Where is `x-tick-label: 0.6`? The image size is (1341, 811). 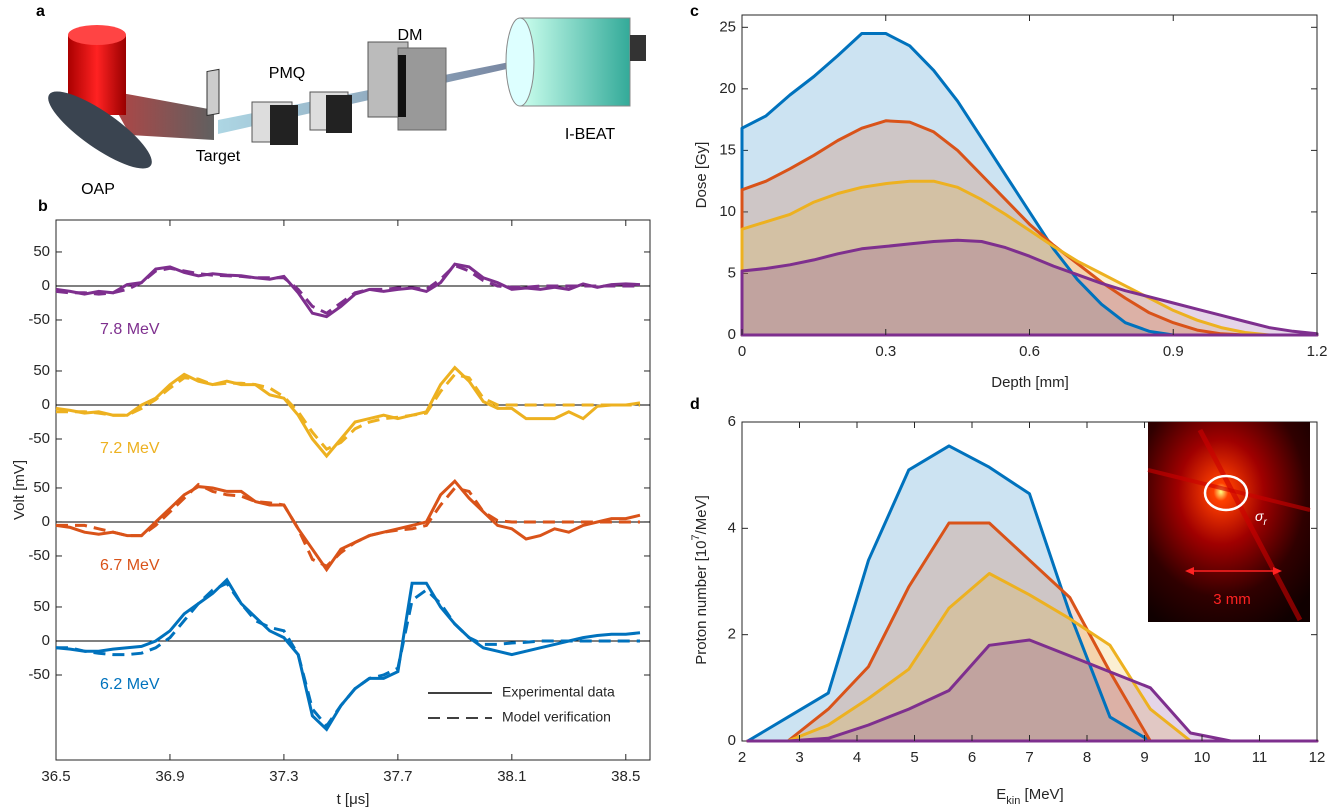 x-tick-label: 0.6 is located at coordinates (1029, 351).